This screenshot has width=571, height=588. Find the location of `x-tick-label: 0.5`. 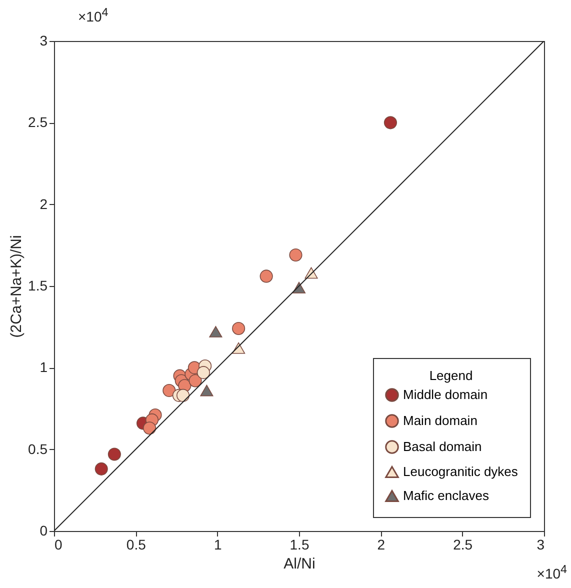

x-tick-label: 0.5 is located at coordinates (136, 544).